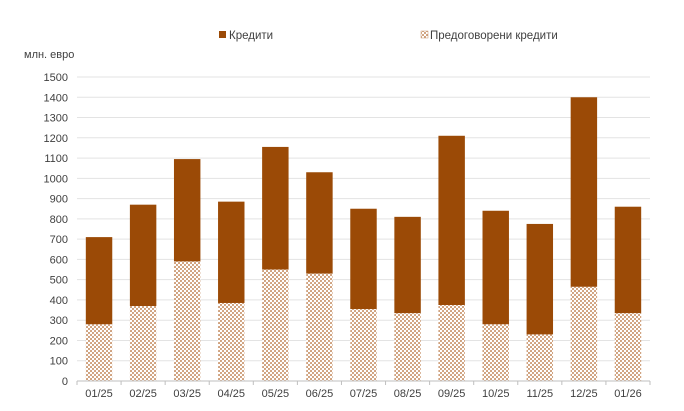 This screenshot has height=411, width=684. I want to click on x-tick-label: 01/25, so click(99, 394).